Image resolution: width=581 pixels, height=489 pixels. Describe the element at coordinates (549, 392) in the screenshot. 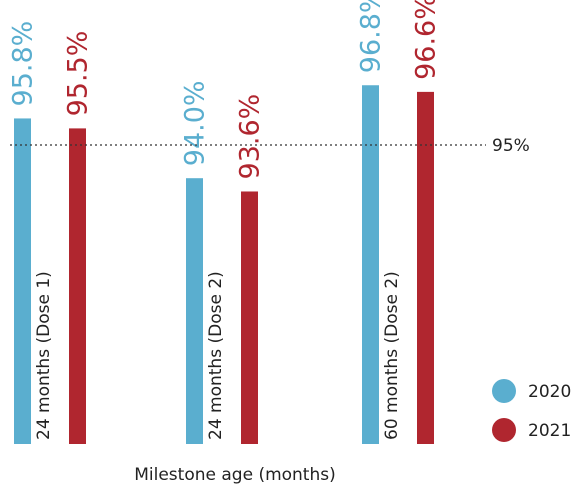

I see `legend-label-2020: 2020` at that location.